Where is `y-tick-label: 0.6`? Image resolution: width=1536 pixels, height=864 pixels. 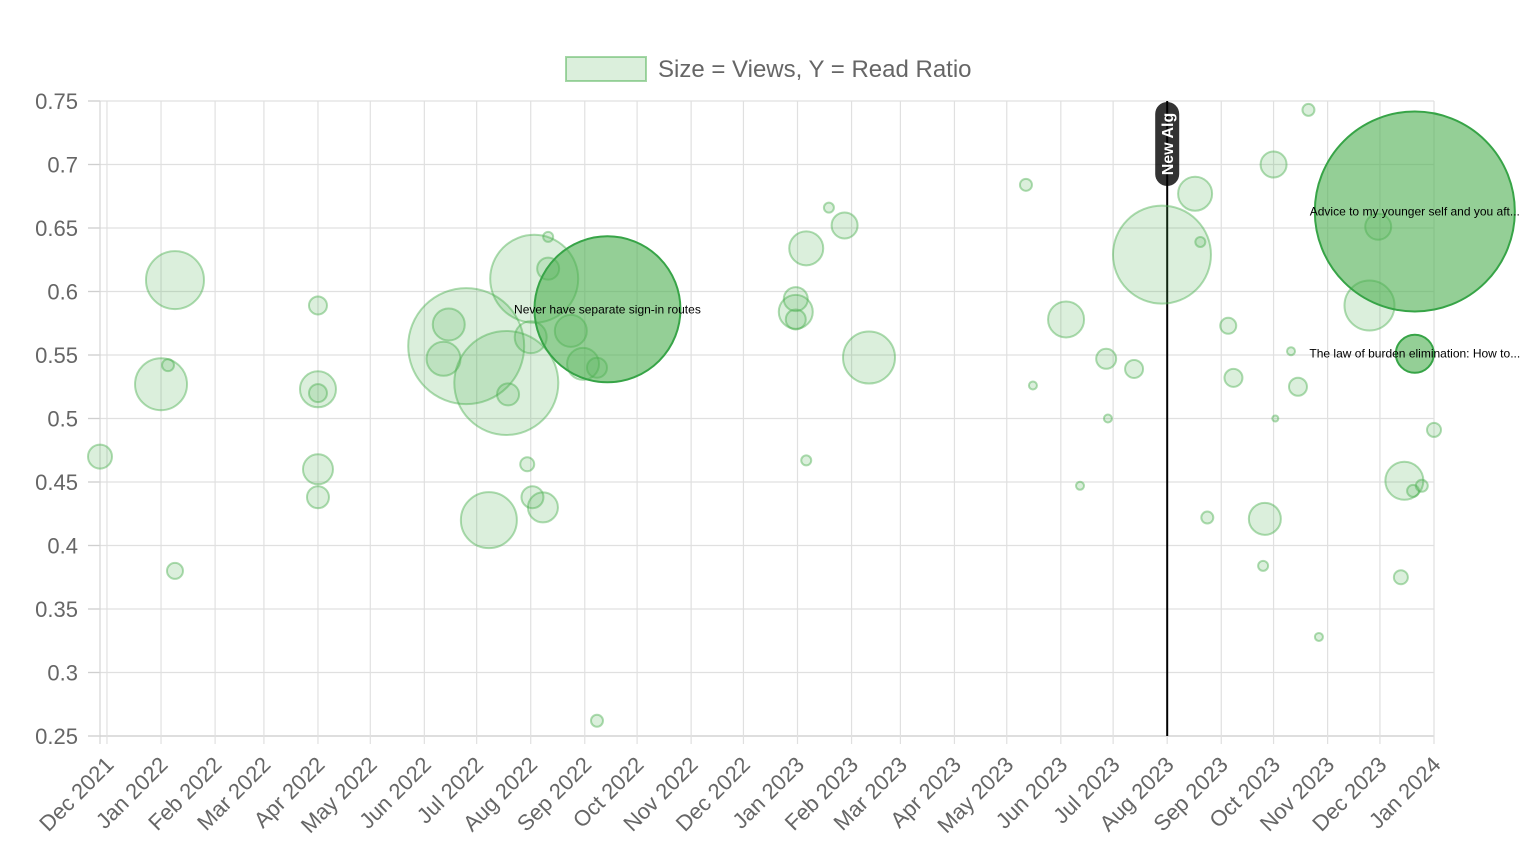
y-tick-label: 0.6 is located at coordinates (62, 292).